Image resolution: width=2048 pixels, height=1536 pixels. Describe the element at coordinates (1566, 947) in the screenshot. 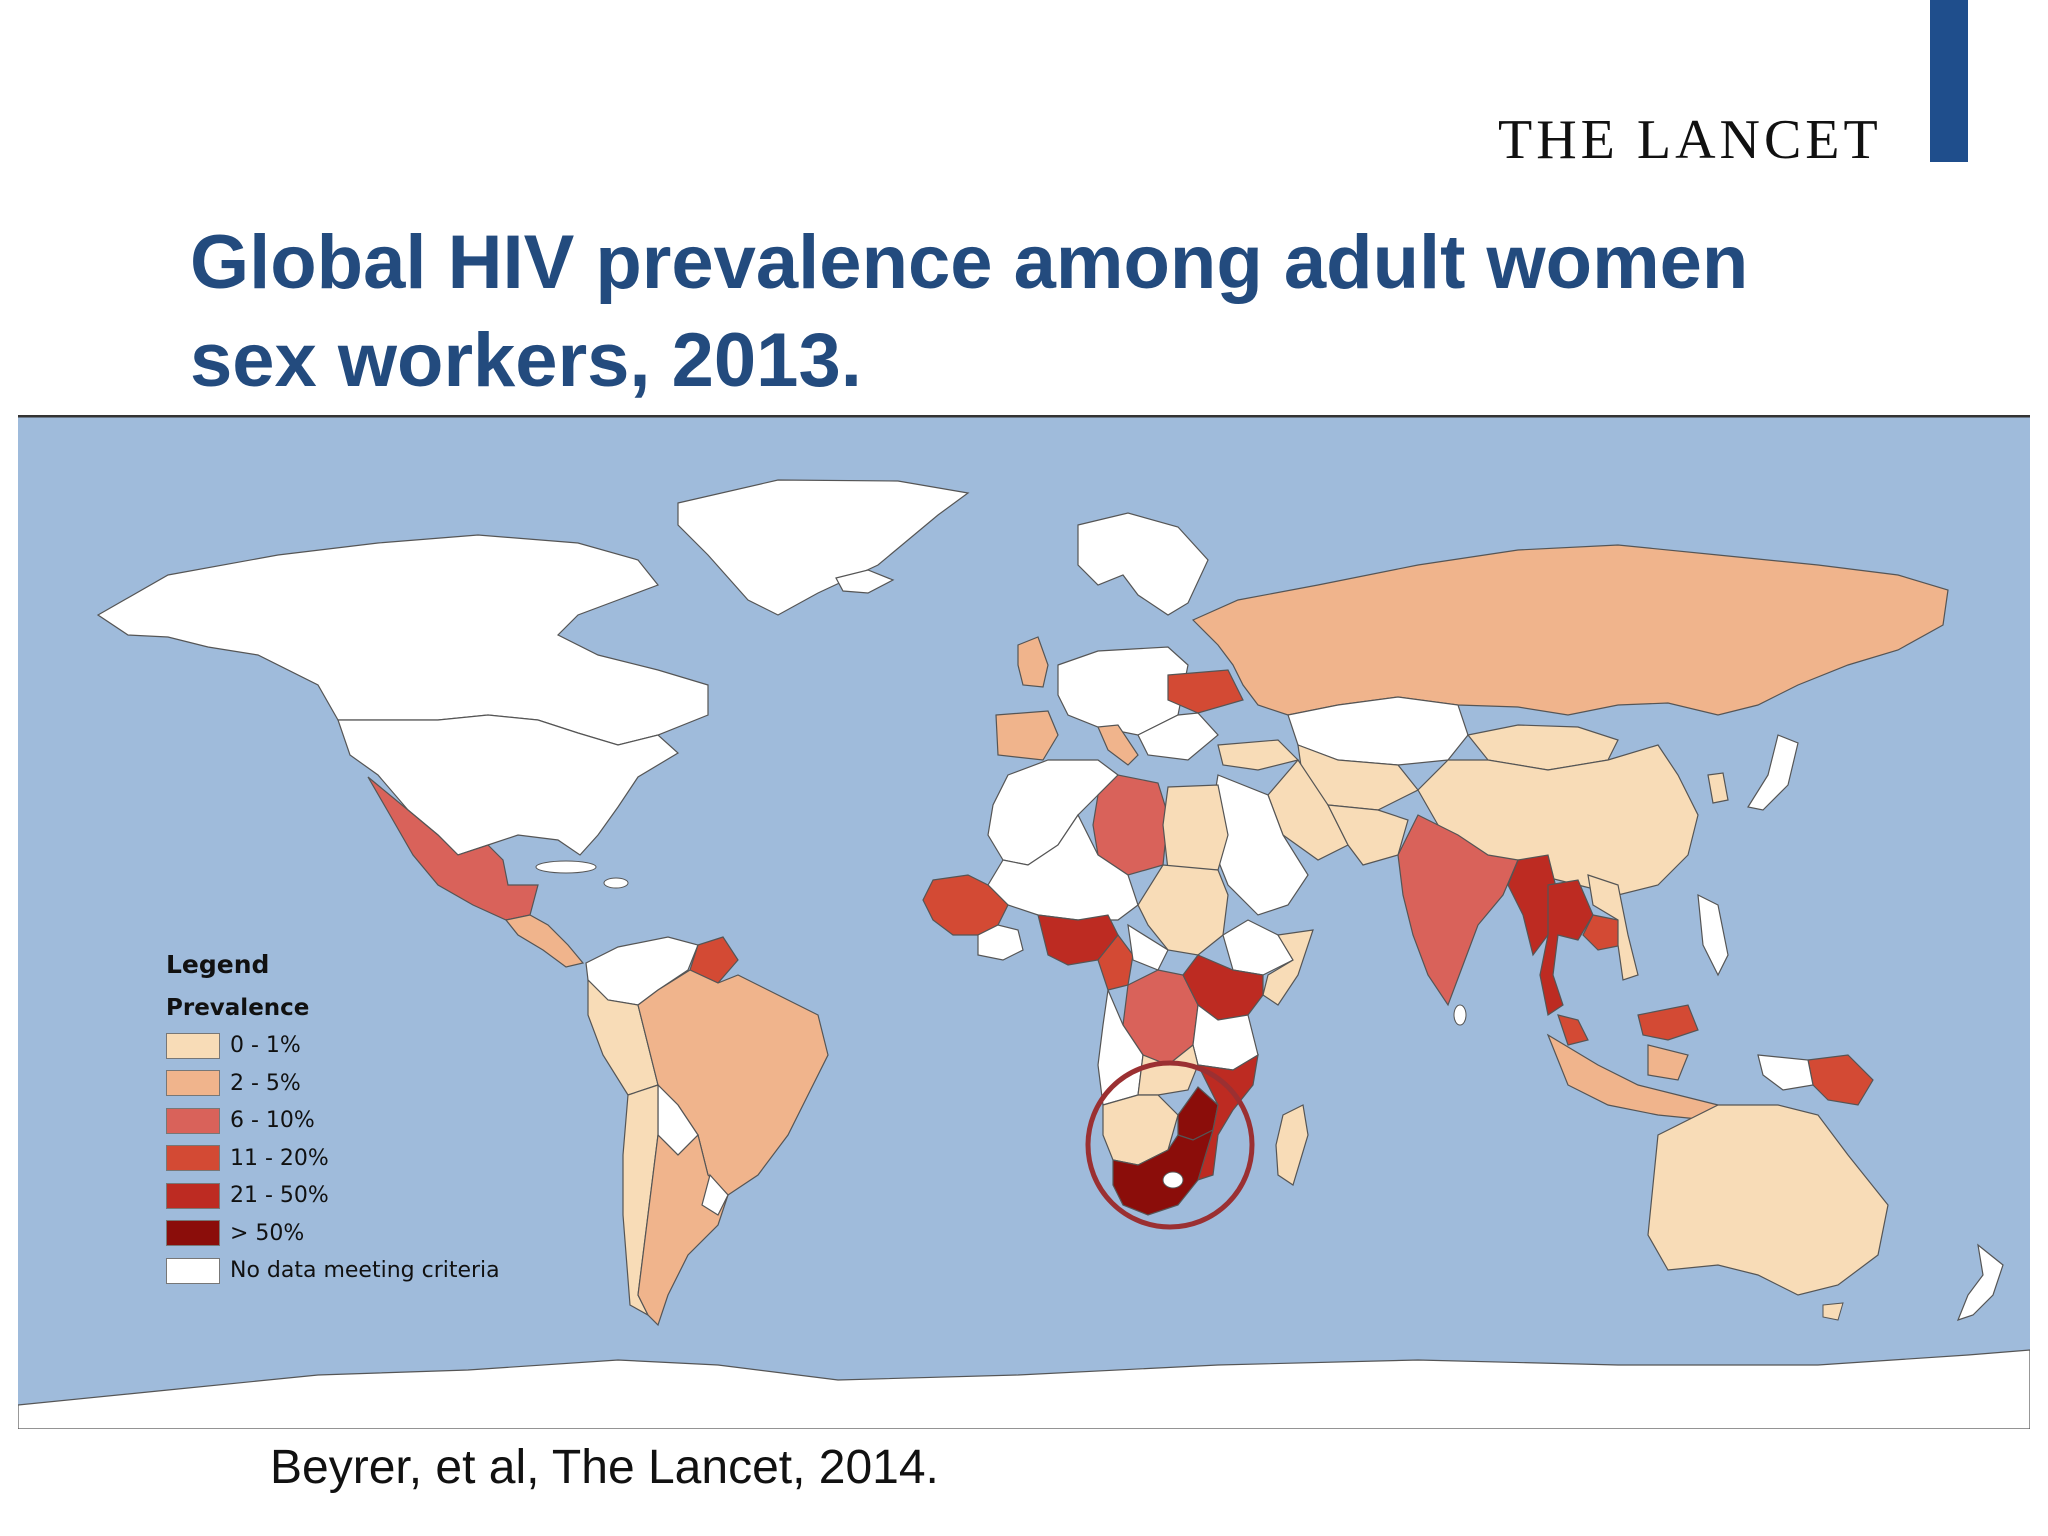

I see `country-thailand` at that location.